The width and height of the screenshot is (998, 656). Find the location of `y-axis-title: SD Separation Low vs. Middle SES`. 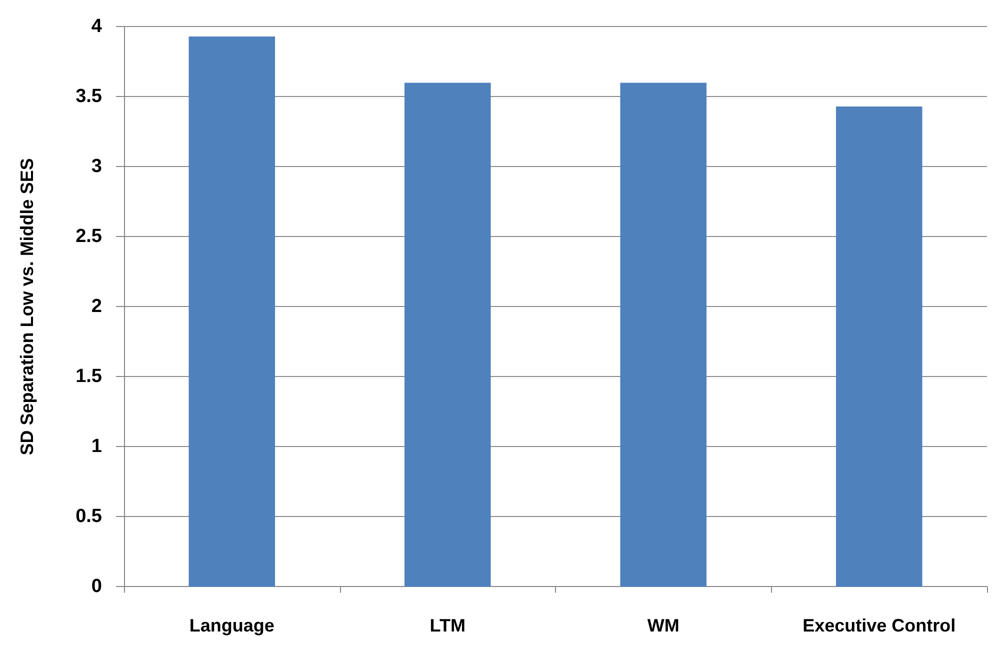

y-axis-title: SD Separation Low vs. Middle SES is located at coordinates (27, 307).